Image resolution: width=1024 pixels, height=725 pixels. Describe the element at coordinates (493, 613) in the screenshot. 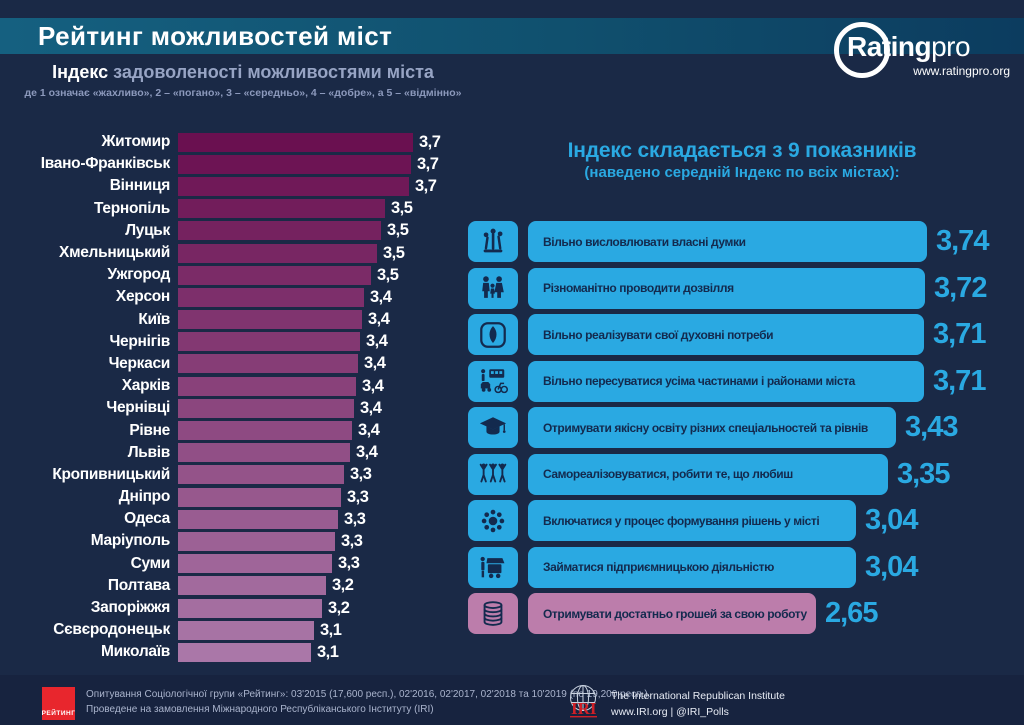

I see `money-icon` at that location.